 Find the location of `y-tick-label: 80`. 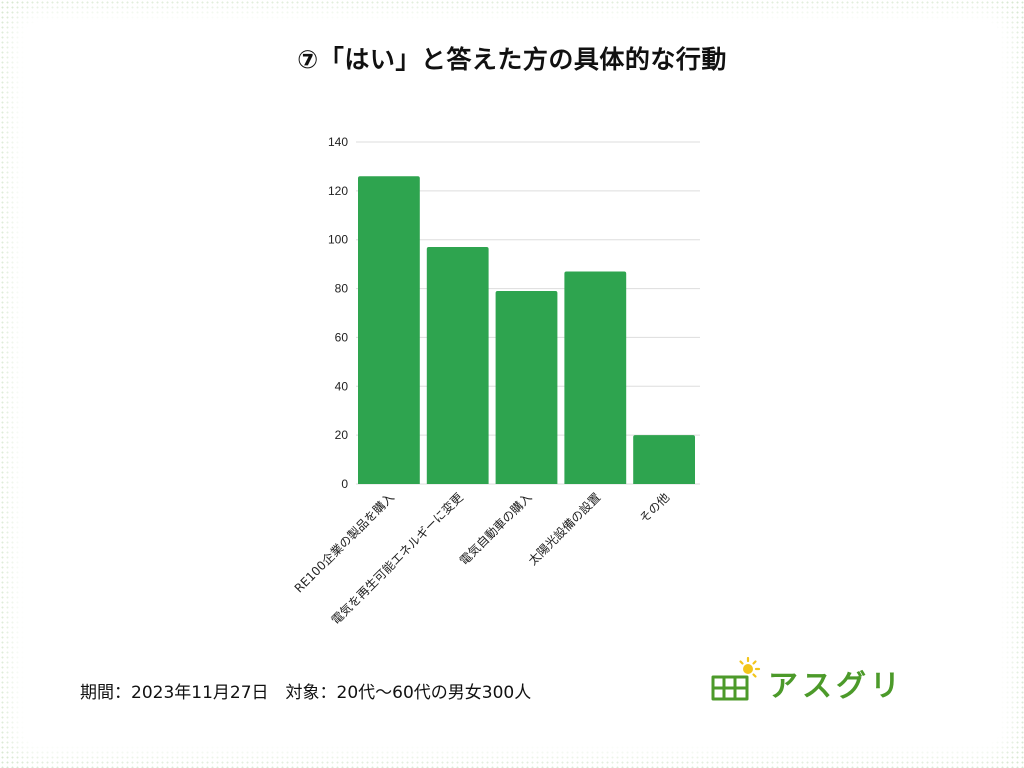

y-tick-label: 80 is located at coordinates (342, 289).